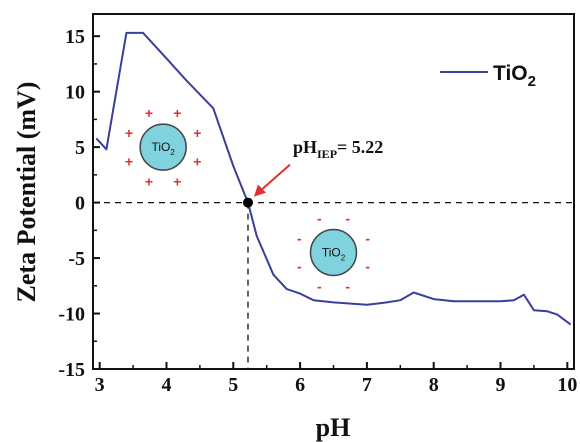  What do you see at coordinates (247, 202) in the screenshot?
I see `iep-point-marker` at bounding box center [247, 202].